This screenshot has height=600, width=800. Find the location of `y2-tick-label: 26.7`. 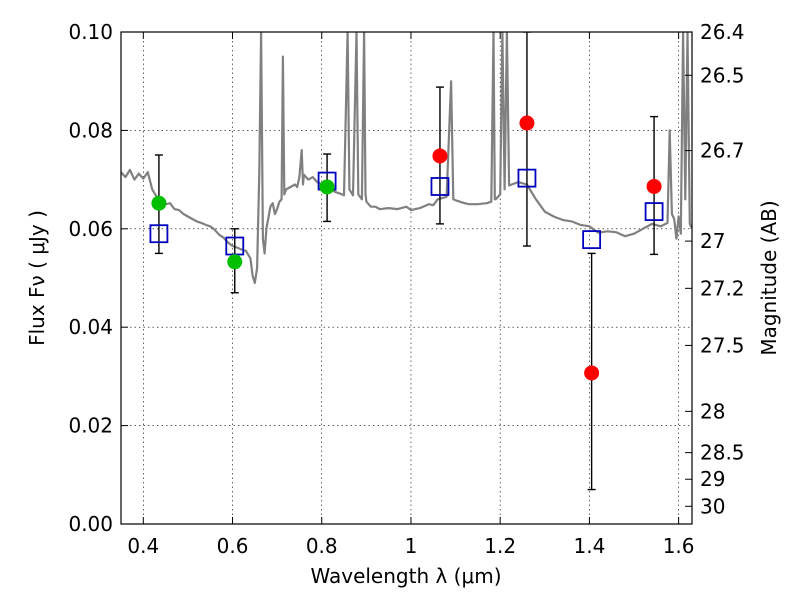

y2-tick-label: 26.7 is located at coordinates (722, 151).